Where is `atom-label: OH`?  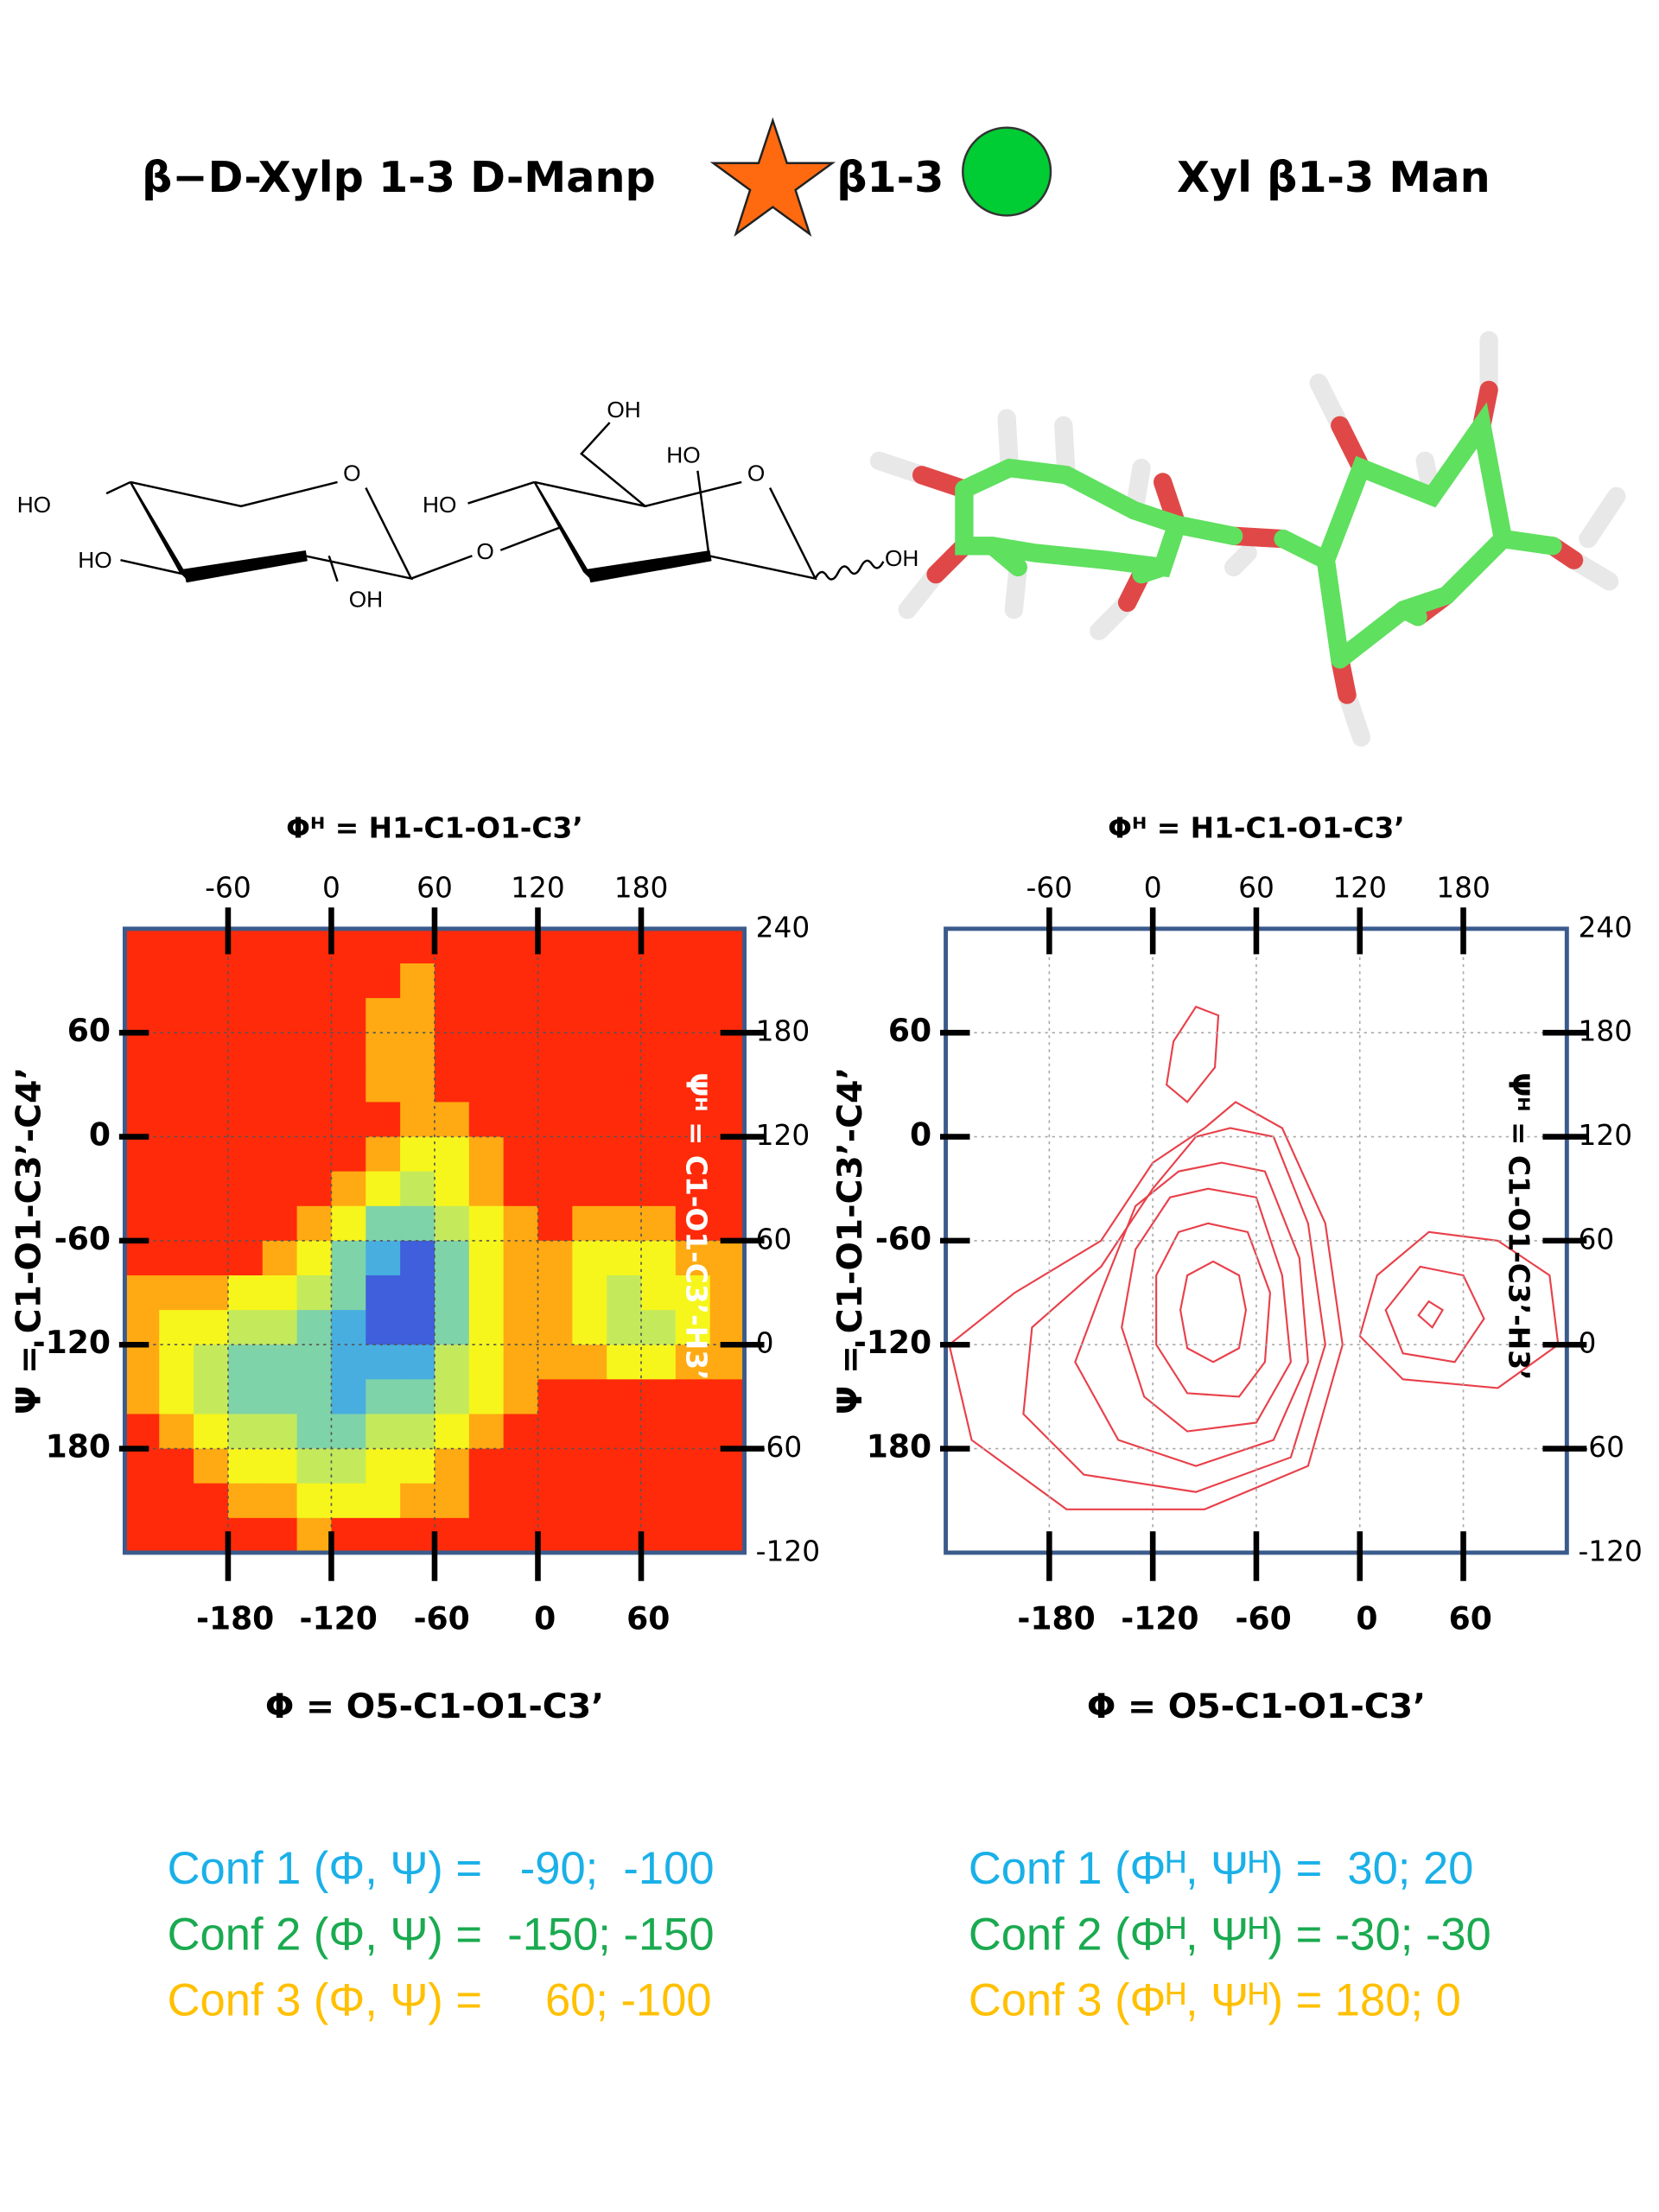
atom-label: OH is located at coordinates (901, 558).